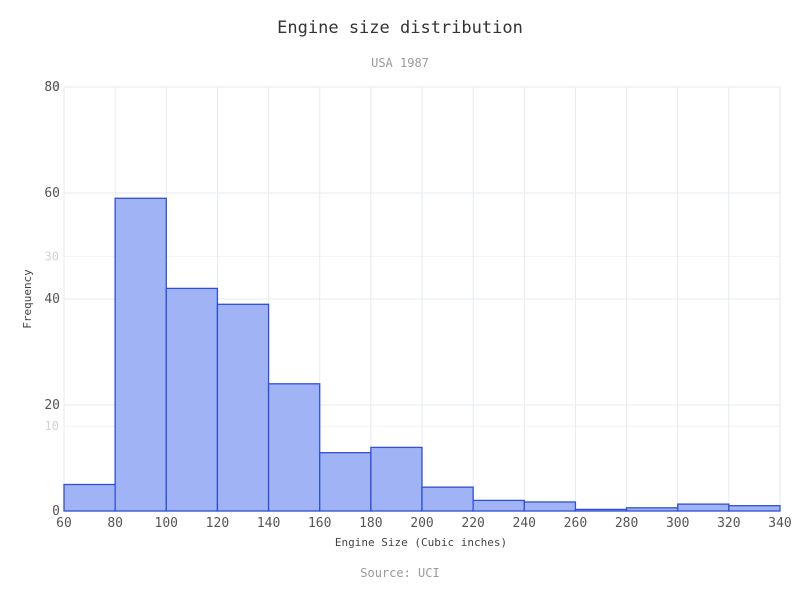 The width and height of the screenshot is (800, 600). Describe the element at coordinates (400, 63) in the screenshot. I see `chart-subtitle: USA 1987` at that location.